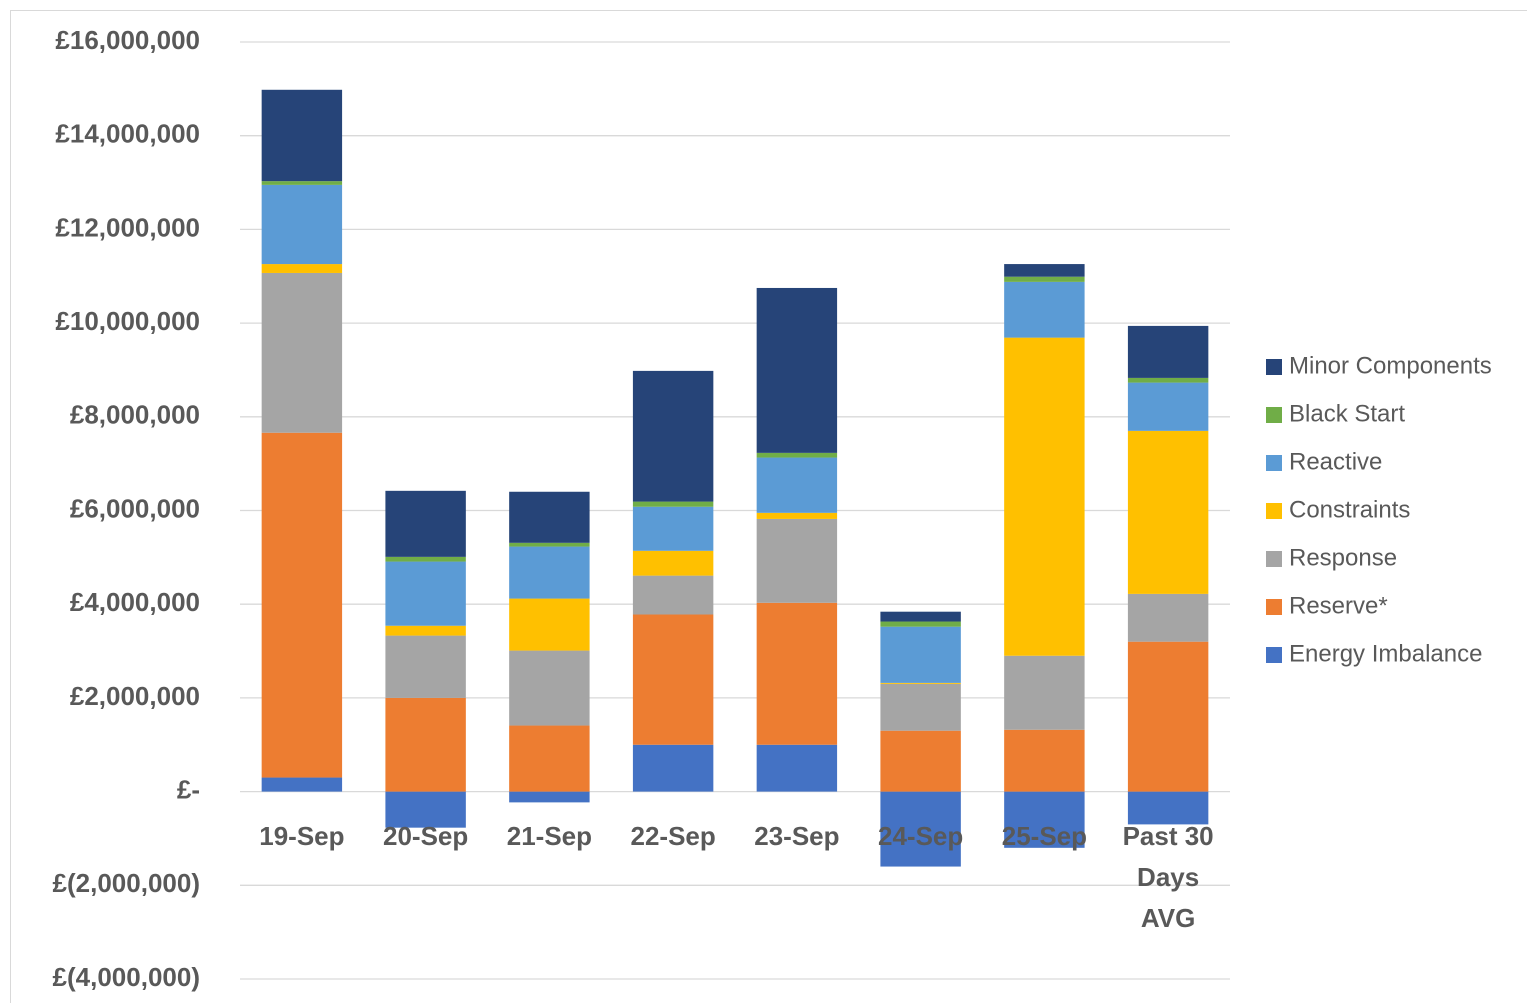  What do you see at coordinates (1168, 877) in the screenshot?
I see `x-tick-label: Past 30 Days AVG` at bounding box center [1168, 877].